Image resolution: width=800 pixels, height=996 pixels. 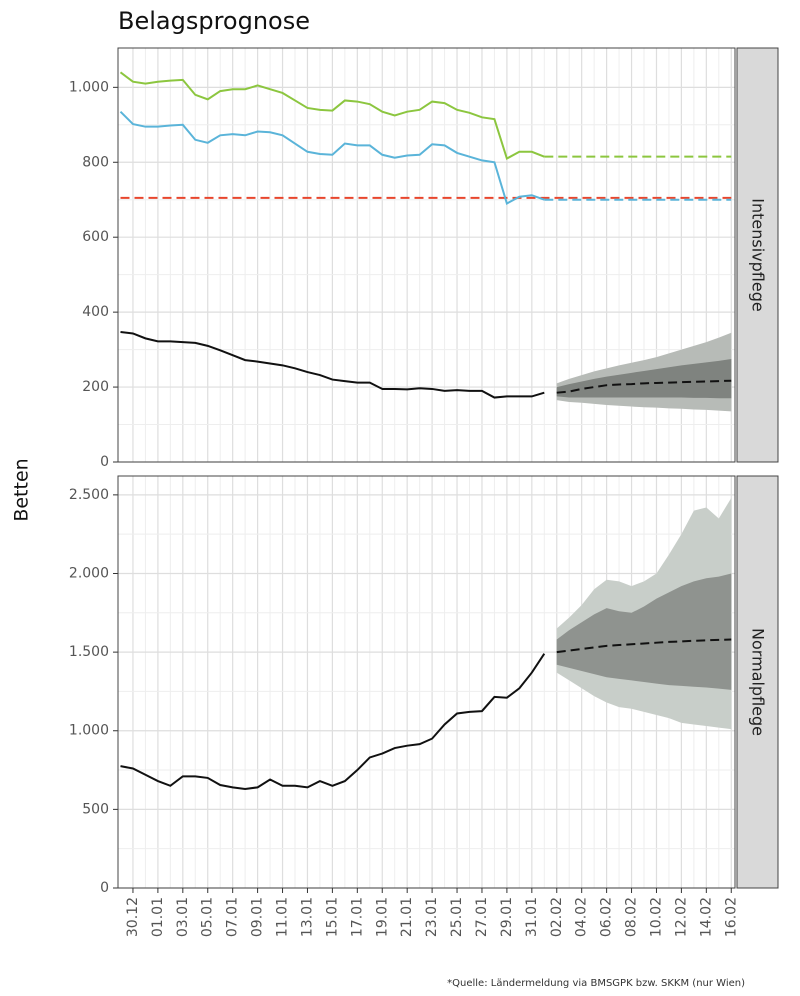 I want to click on x-tick-label: 07.01, so click(x=233, y=917).